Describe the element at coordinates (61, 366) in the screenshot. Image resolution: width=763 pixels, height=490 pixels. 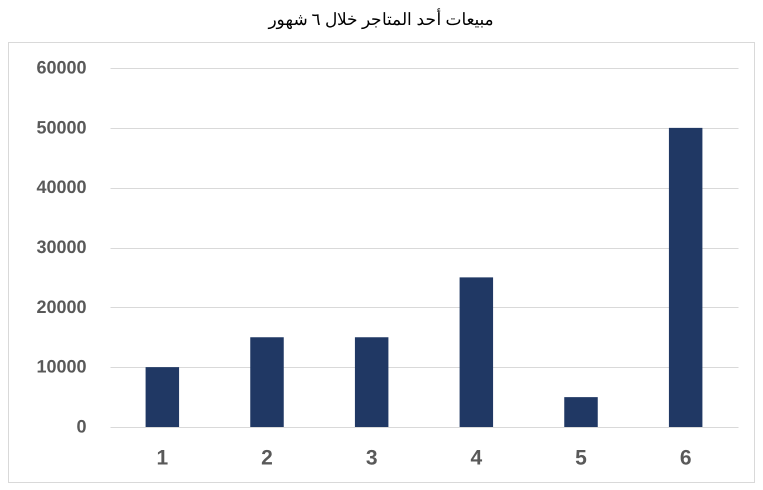
I see `y-tick-label: 10000` at that location.